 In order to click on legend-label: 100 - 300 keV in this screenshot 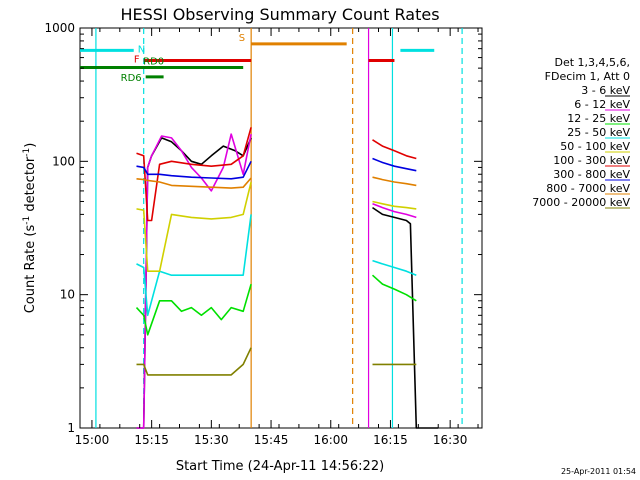, I will do `click(591, 160)`.